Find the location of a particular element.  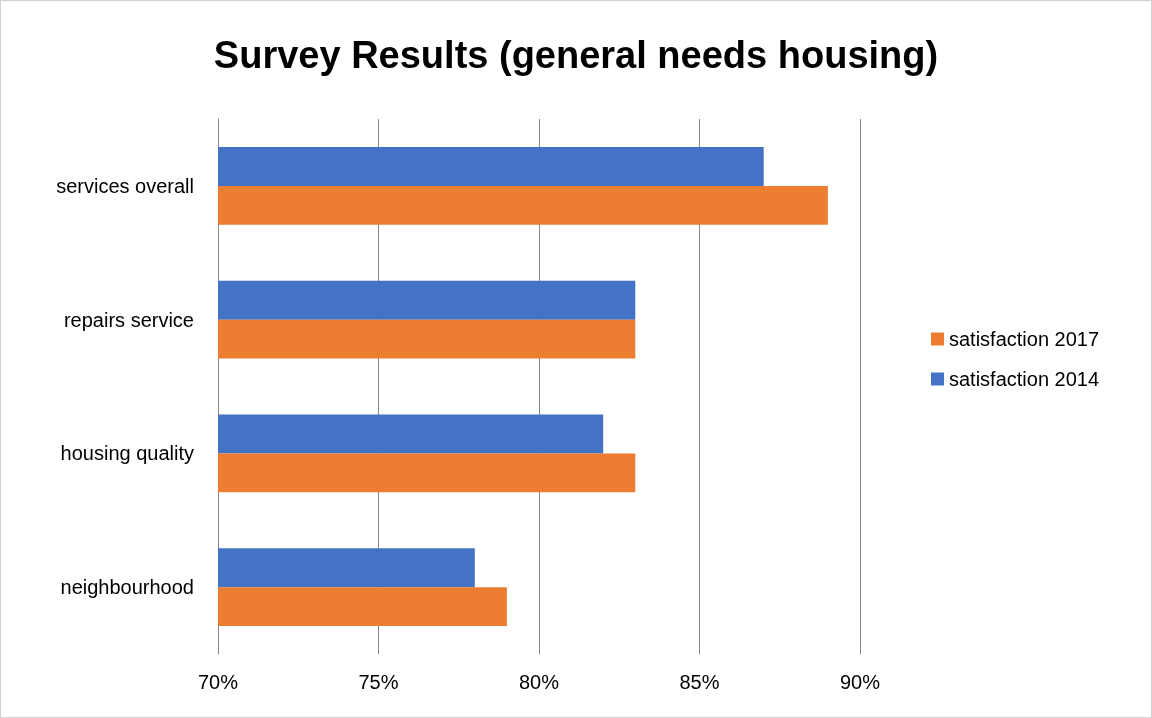

legend-label: satisfaction 2014 is located at coordinates (1024, 379).